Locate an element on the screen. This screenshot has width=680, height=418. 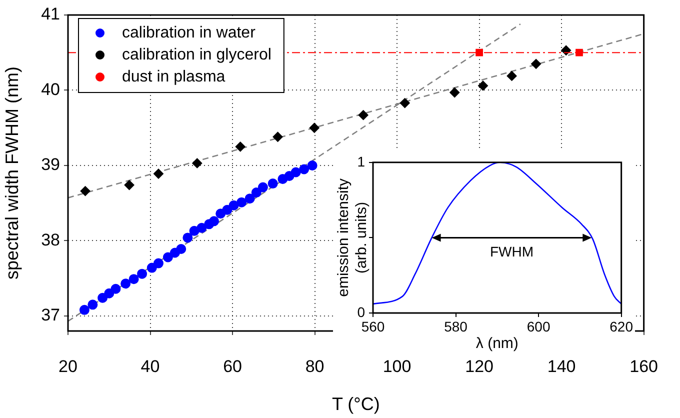
x-tick-label: 160 is located at coordinates (644, 366).